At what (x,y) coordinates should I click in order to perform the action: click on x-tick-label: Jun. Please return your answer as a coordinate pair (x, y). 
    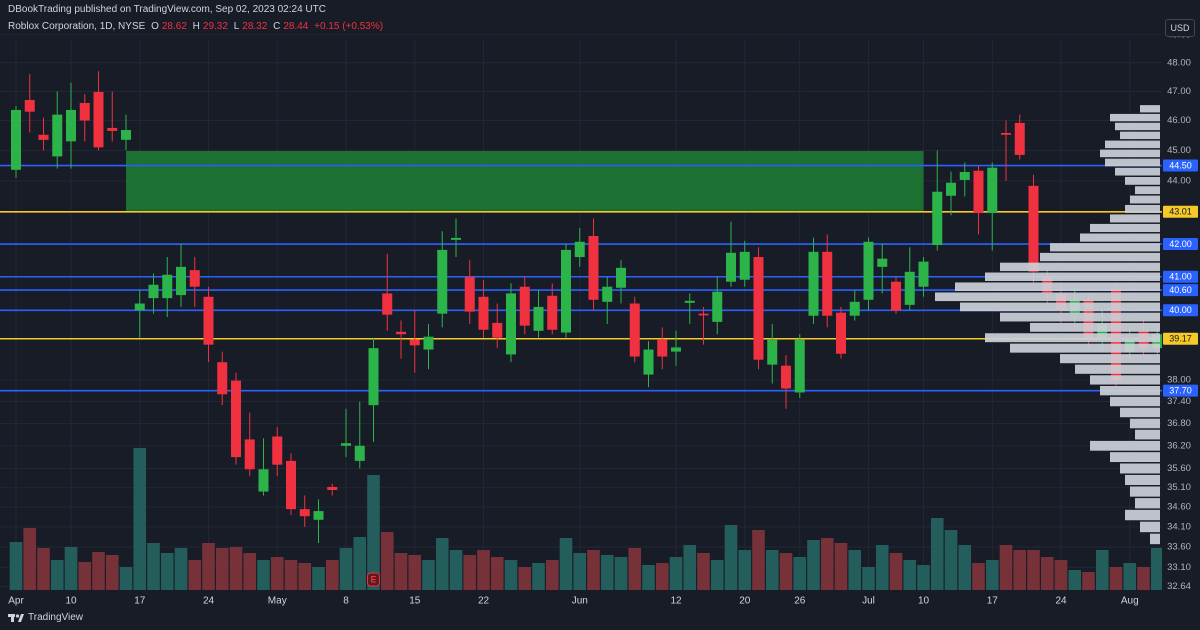
    Looking at the image, I should click on (580, 601).